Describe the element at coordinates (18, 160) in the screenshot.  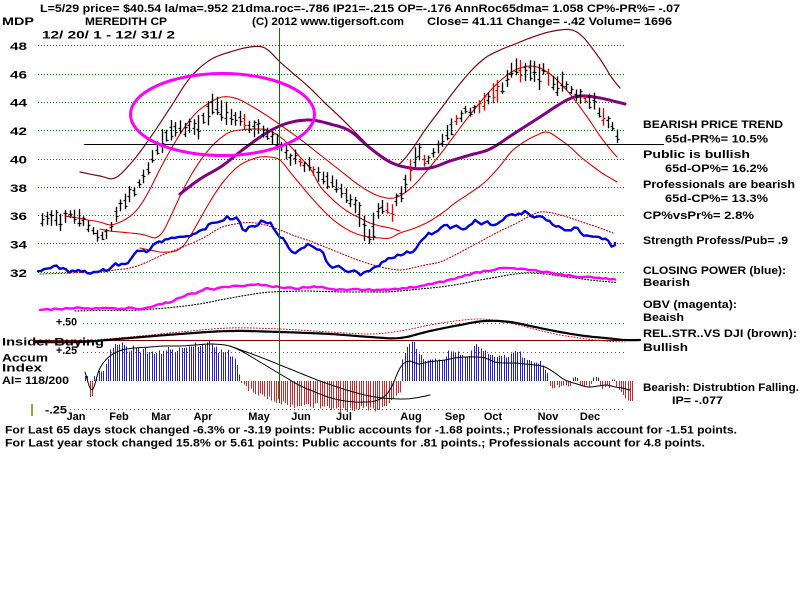
I see `svg-text: 40` at that location.